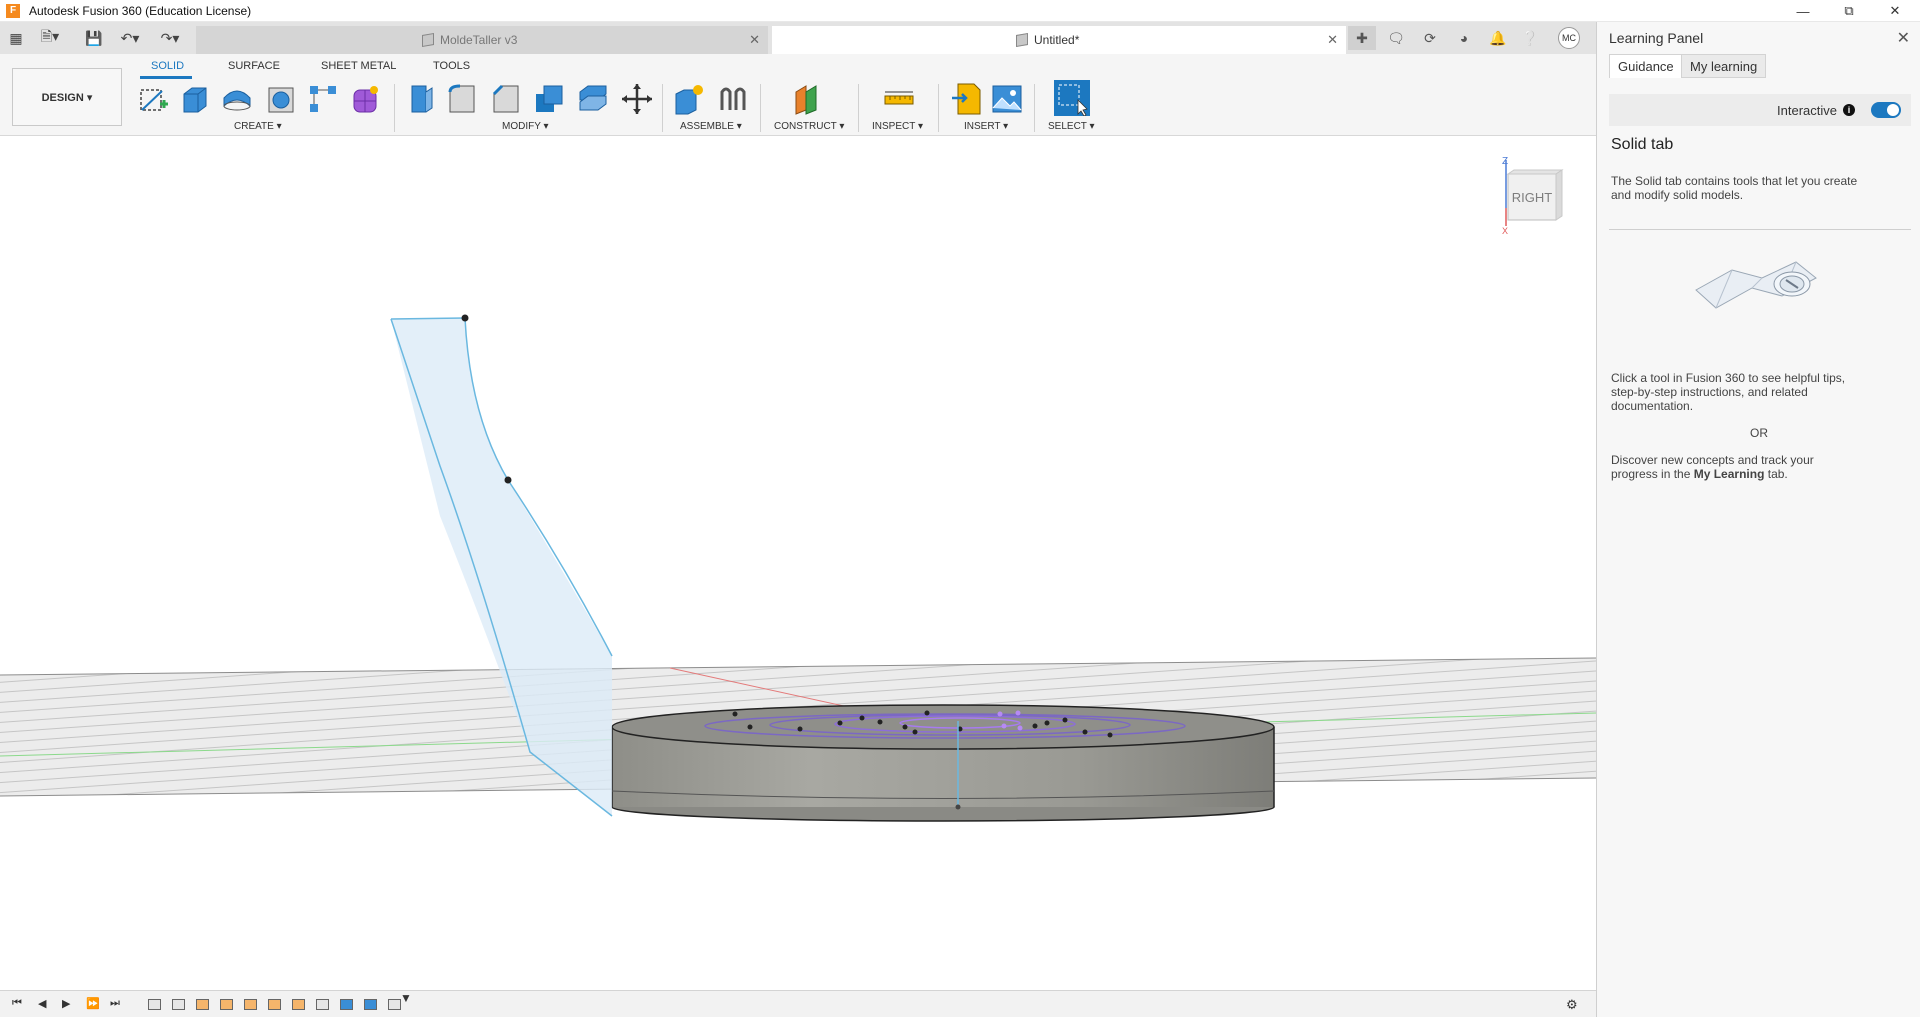 This screenshot has height=1017, width=1920. I want to click on cylinder-mid-line, so click(943, 794).